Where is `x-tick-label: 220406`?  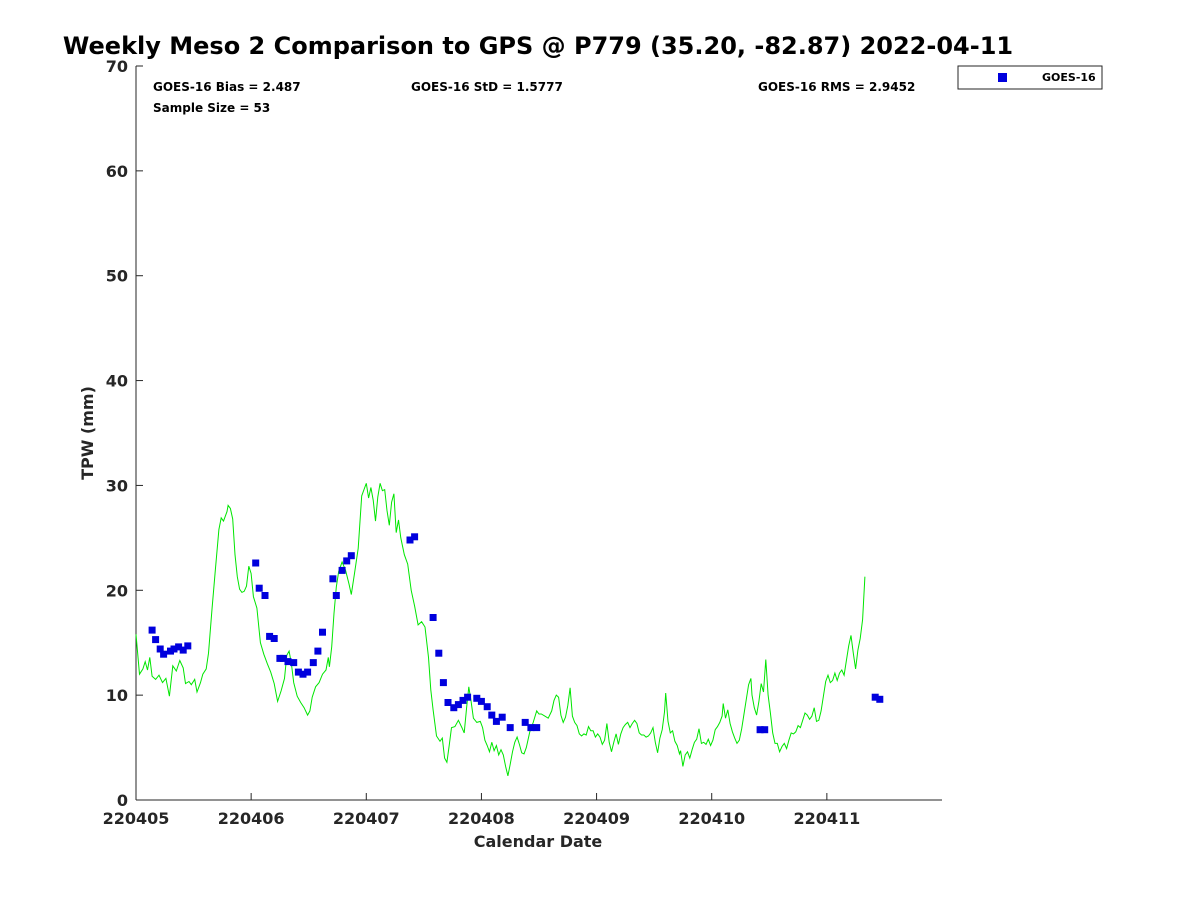
x-tick-label: 220406 is located at coordinates (251, 818).